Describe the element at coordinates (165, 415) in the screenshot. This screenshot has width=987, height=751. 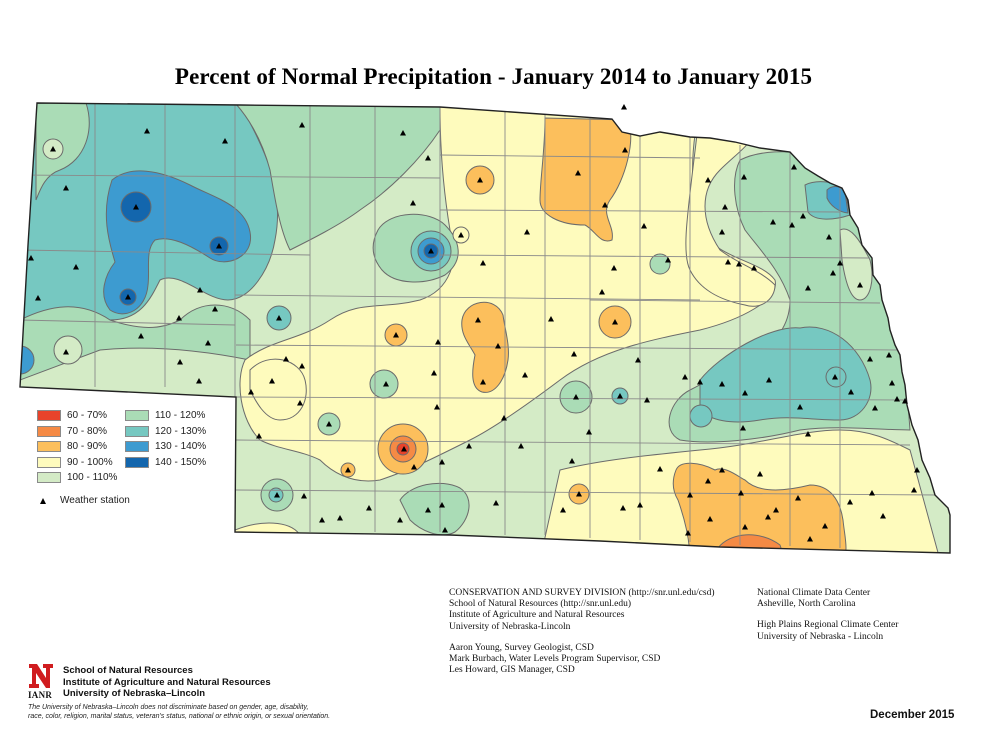
I see `legend-item: 110 - 120%` at that location.